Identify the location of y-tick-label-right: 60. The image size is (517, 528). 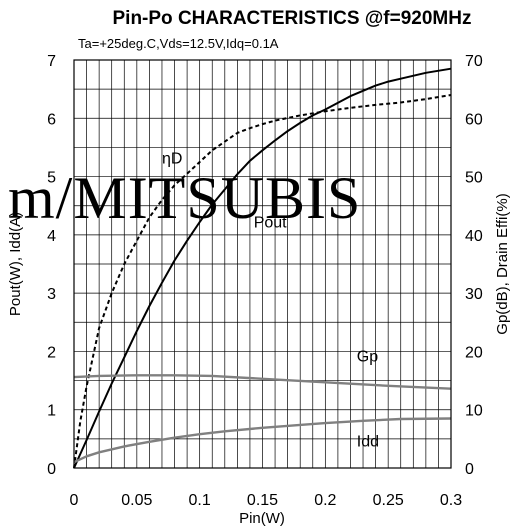
(474, 119).